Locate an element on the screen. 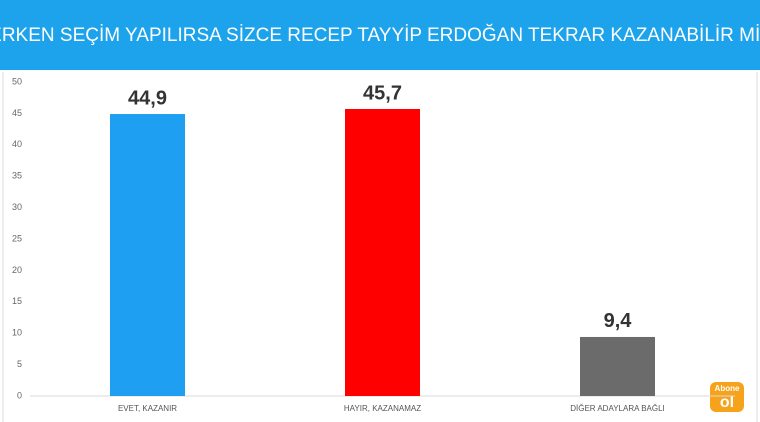 This screenshot has height=422, width=760. watermark-badge is located at coordinates (727, 397).